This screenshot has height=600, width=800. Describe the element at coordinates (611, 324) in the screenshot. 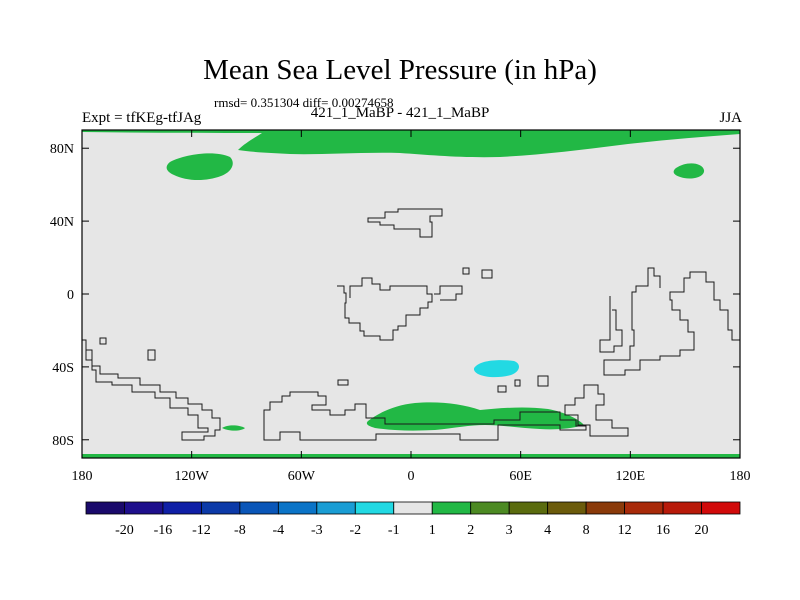

I see `coastline-asia-inner` at that location.